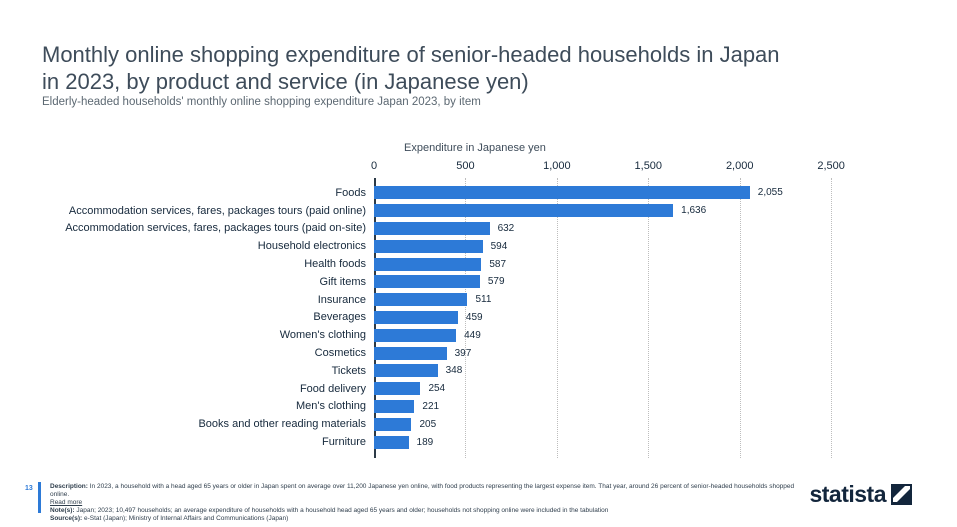  Describe the element at coordinates (340, 353) in the screenshot. I see `category-label: Cosmetics` at that location.